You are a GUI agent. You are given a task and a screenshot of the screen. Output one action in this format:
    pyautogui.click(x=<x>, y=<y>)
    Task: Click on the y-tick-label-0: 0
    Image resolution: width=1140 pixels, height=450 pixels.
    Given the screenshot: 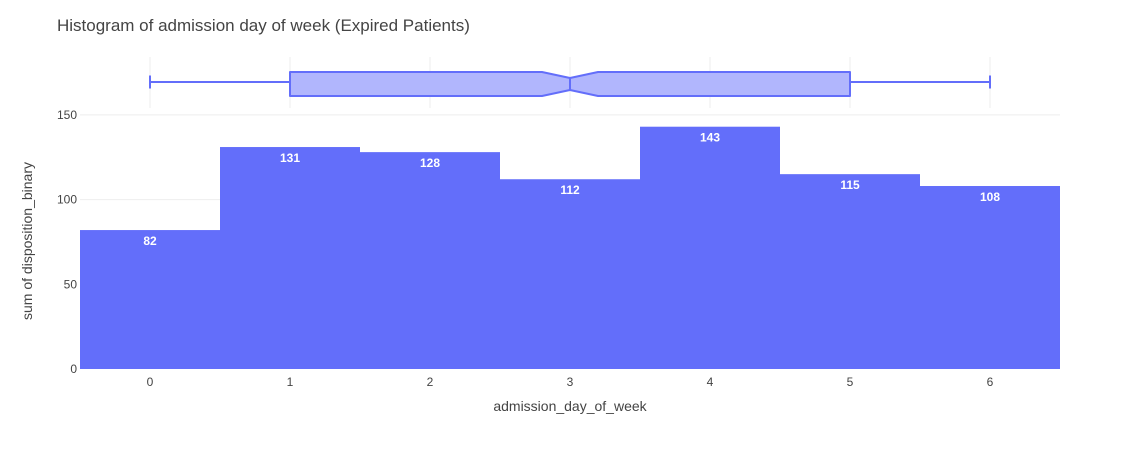 What is the action you would take?
    pyautogui.click(x=73, y=369)
    